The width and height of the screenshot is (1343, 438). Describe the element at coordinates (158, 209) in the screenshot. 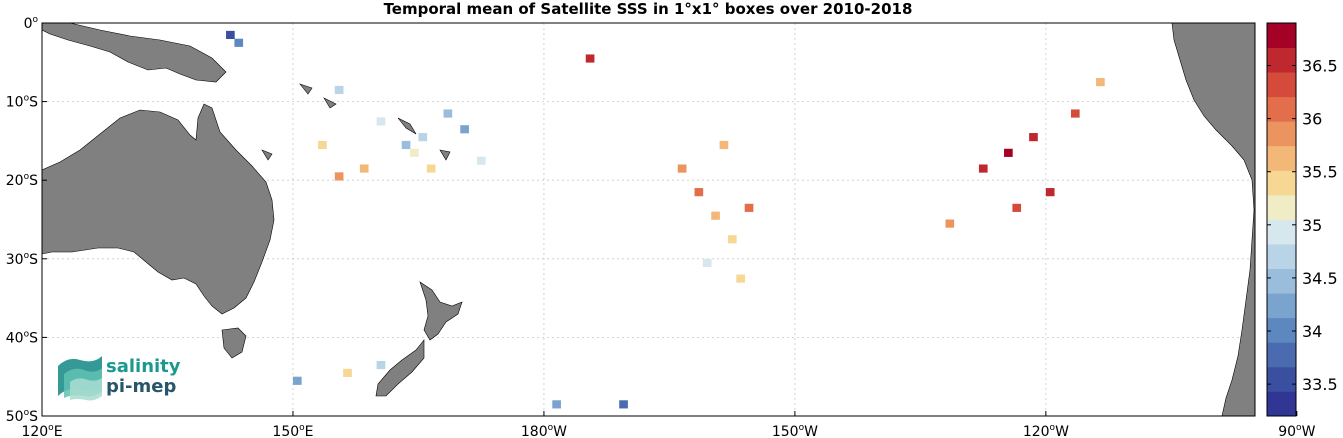

I see `land-australia` at that location.